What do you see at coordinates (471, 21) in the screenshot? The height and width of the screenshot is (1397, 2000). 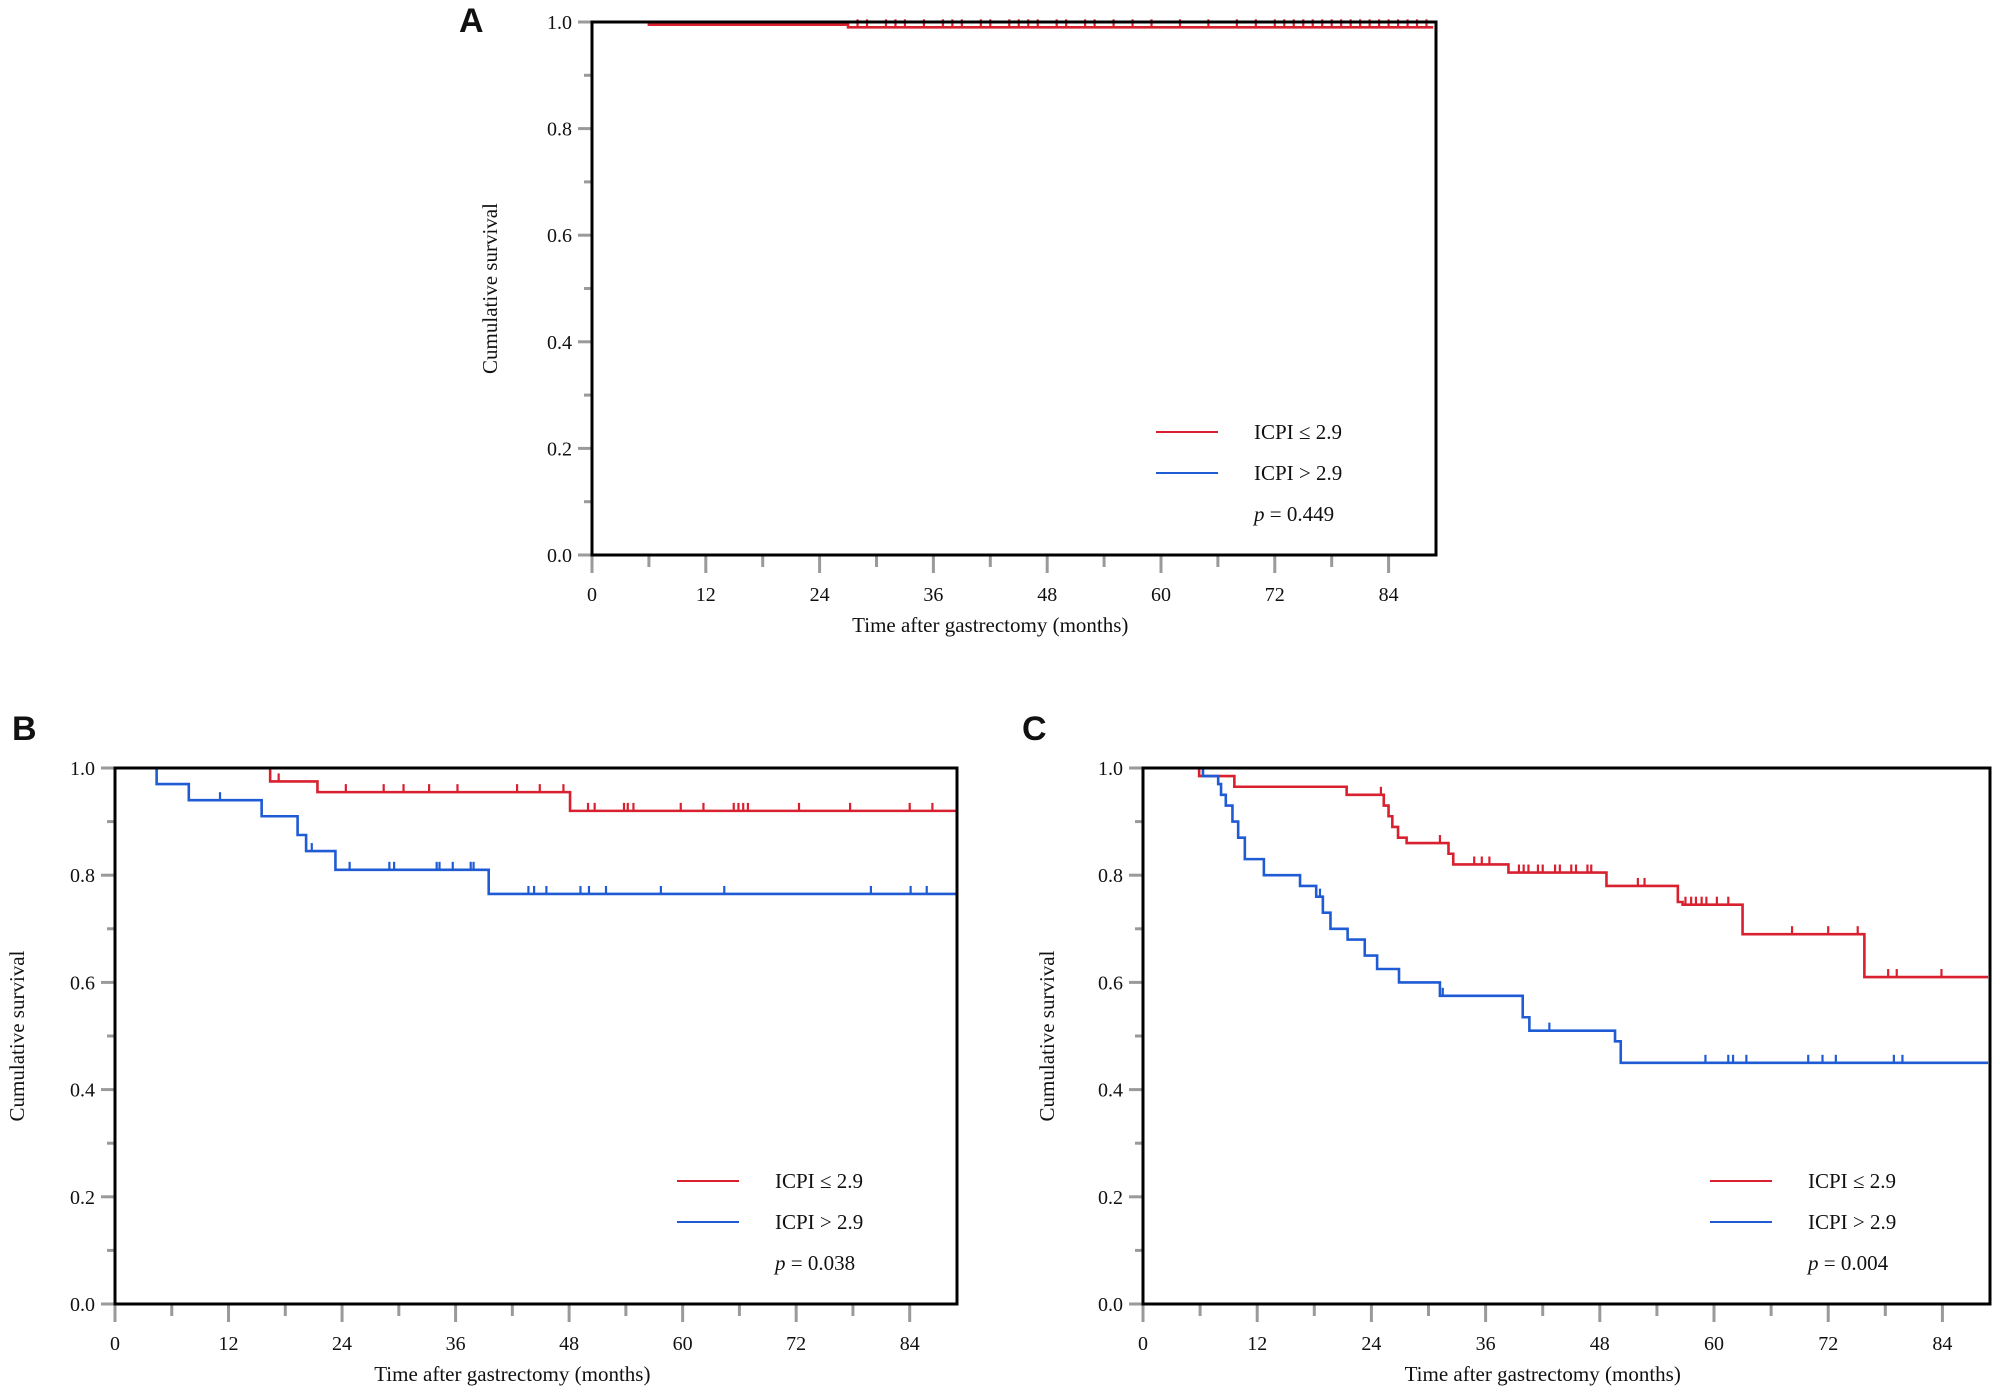 I see `panel-letter: A` at bounding box center [471, 21].